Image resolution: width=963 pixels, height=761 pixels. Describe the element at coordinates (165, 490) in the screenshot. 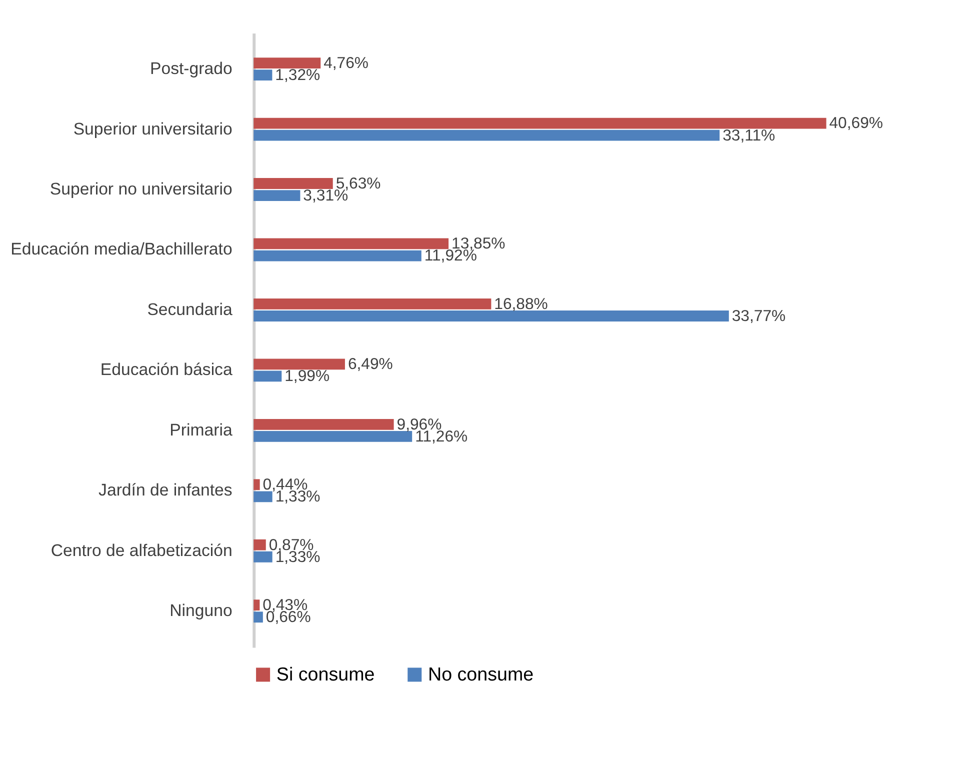

I see `y-tick-label: Jardín de infantes` at that location.